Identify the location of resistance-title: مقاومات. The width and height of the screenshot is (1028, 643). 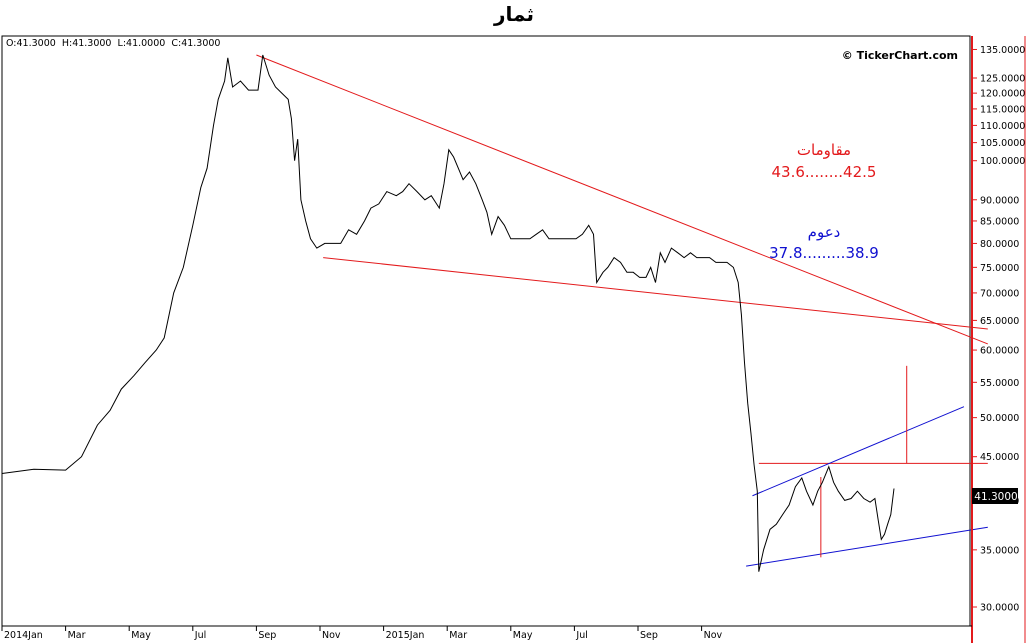
(824, 150).